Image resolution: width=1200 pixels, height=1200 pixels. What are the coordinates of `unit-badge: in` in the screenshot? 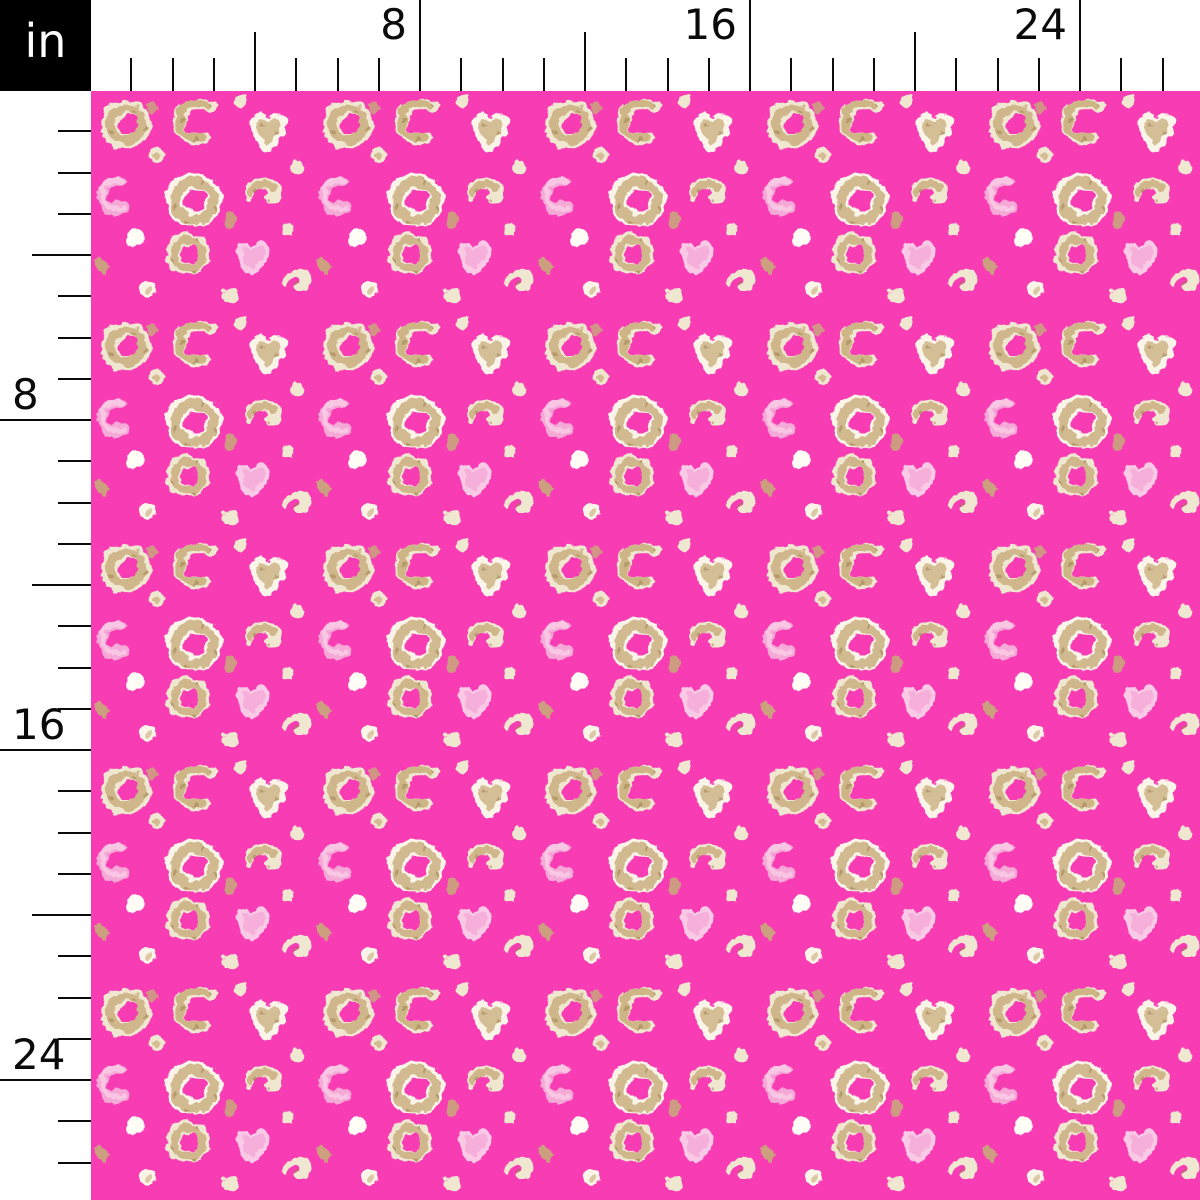 It's located at (45, 45).